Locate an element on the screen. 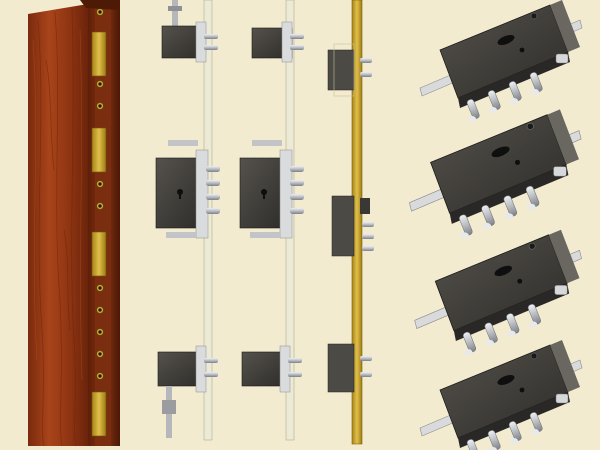  brass-multipoint-strip is located at coordinates (350, 222).